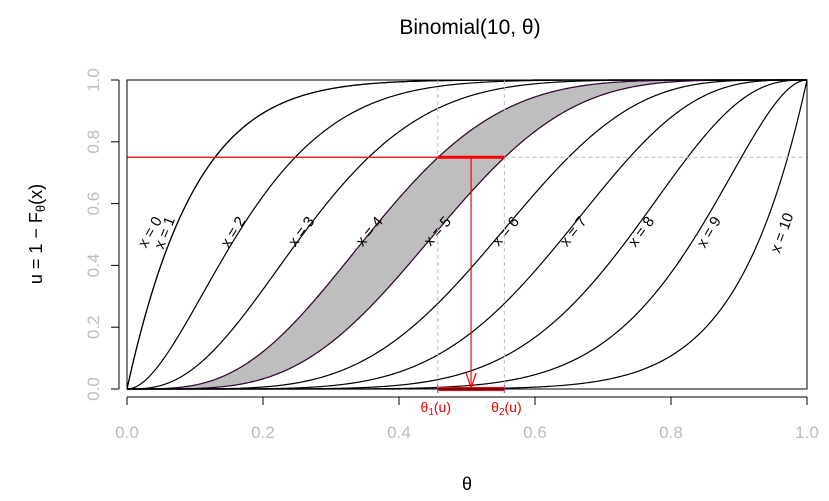 The image size is (829, 501). I want to click on x-axis: 0.0 0.2 0.4 0.6 0.8 1.0, so click(467, 419).